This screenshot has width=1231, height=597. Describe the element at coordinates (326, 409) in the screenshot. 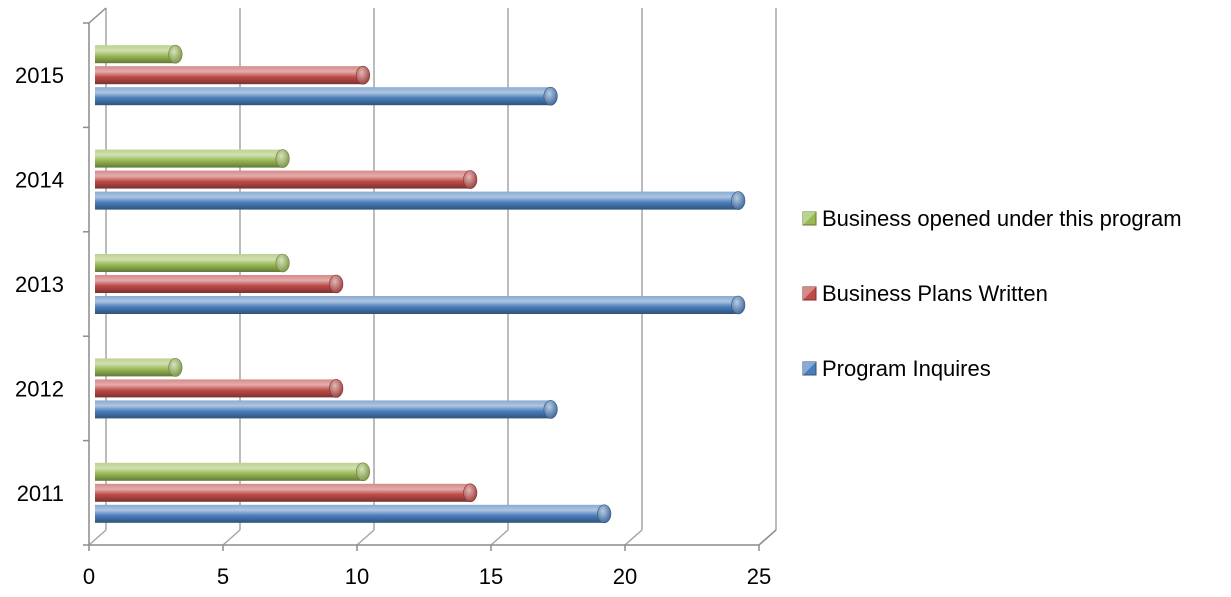

I see `bar-program-inquires-2012` at that location.